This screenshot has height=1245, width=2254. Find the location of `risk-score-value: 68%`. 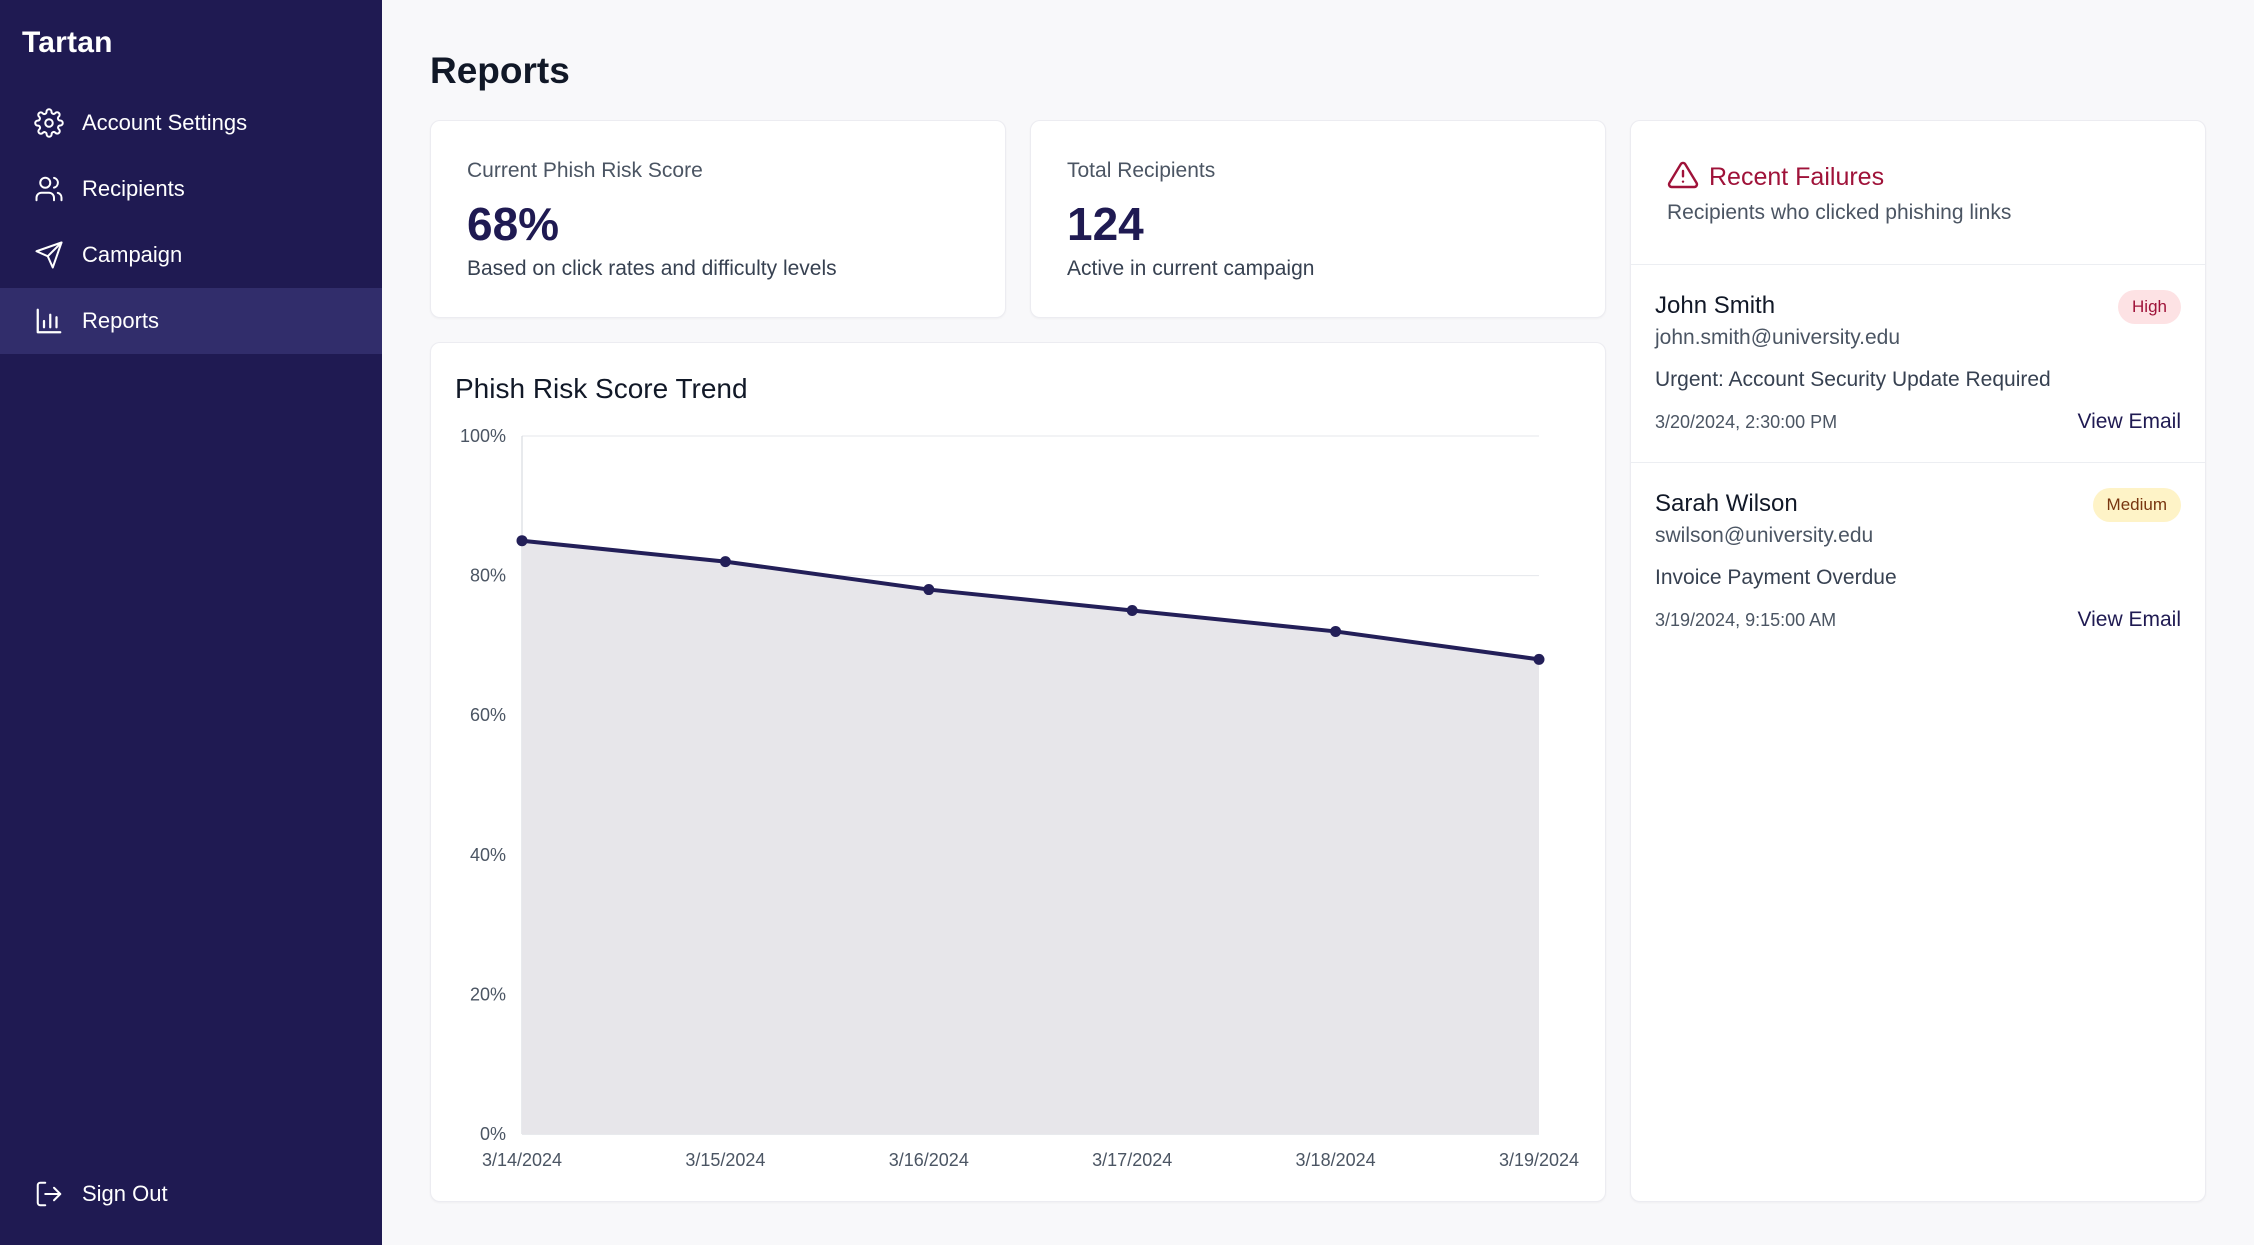

risk-score-value: 68% is located at coordinates (513, 224).